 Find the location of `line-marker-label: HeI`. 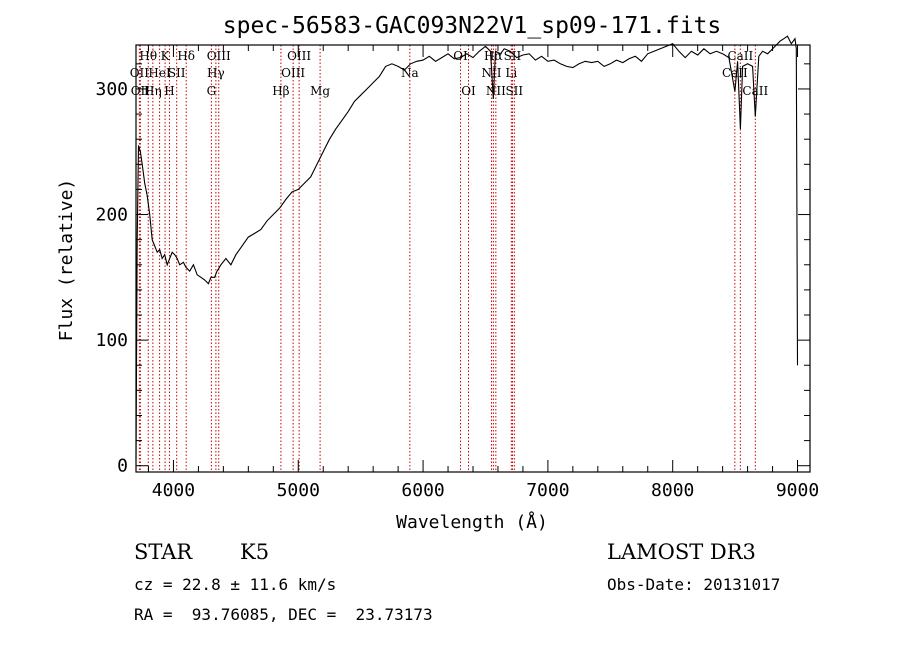

line-marker-label: HeI is located at coordinates (159, 73).